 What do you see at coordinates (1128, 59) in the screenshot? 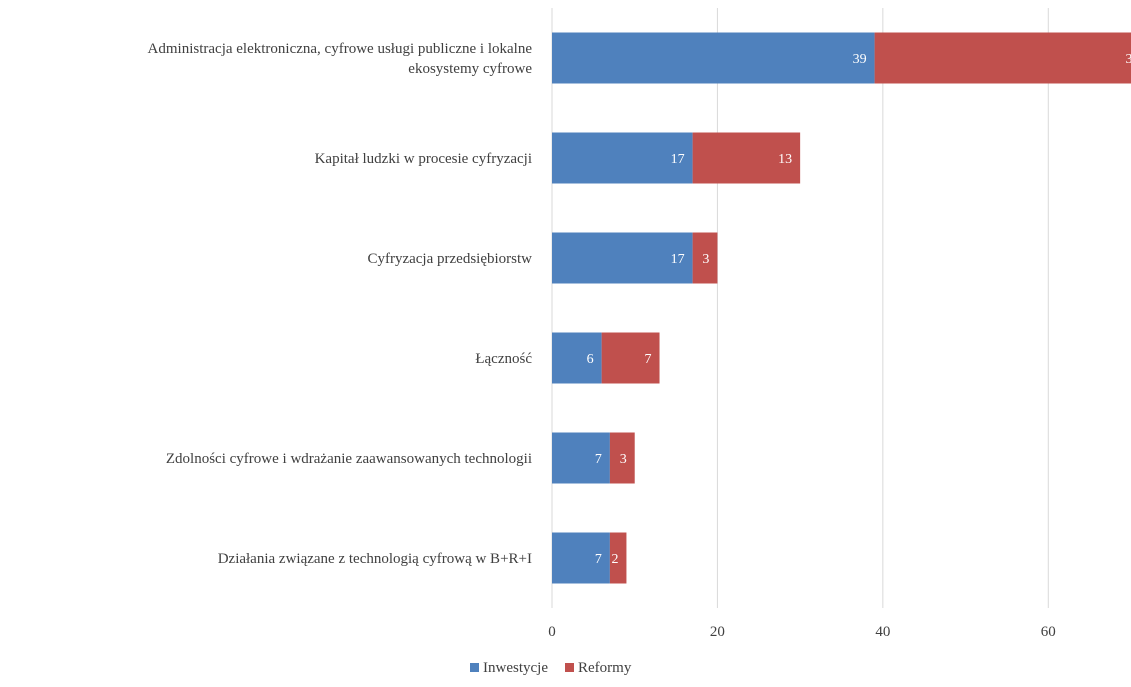
I see `data-label: 33` at bounding box center [1128, 59].